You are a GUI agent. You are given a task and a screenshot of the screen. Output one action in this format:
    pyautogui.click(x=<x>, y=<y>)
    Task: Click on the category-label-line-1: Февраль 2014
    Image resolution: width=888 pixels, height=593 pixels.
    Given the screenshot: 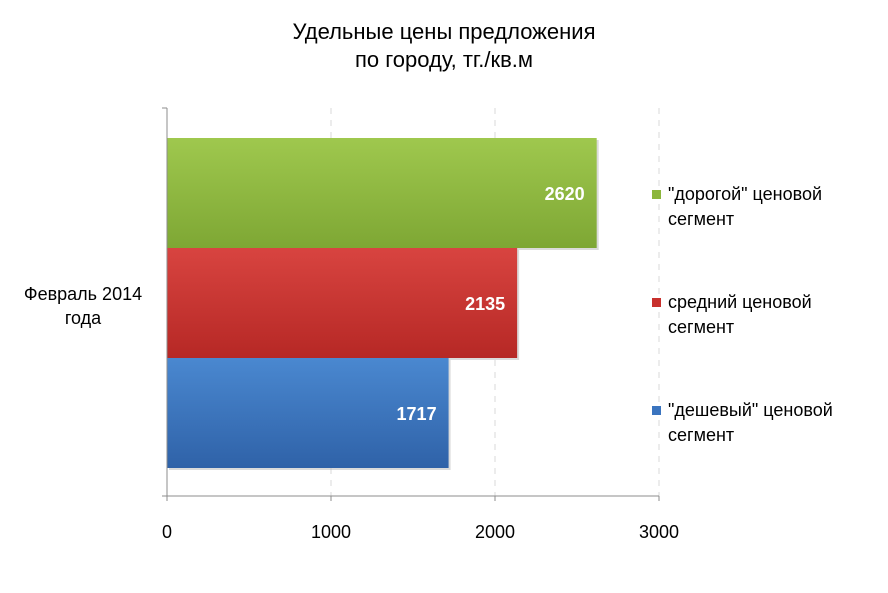 What is the action you would take?
    pyautogui.click(x=83, y=294)
    